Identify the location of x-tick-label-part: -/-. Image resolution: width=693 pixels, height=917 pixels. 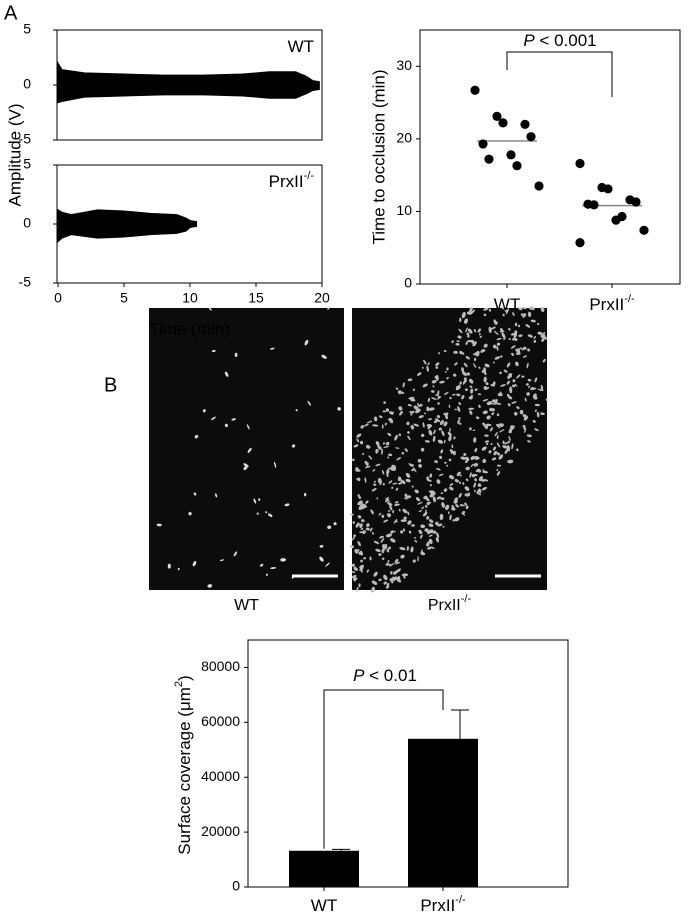
(460, 900).